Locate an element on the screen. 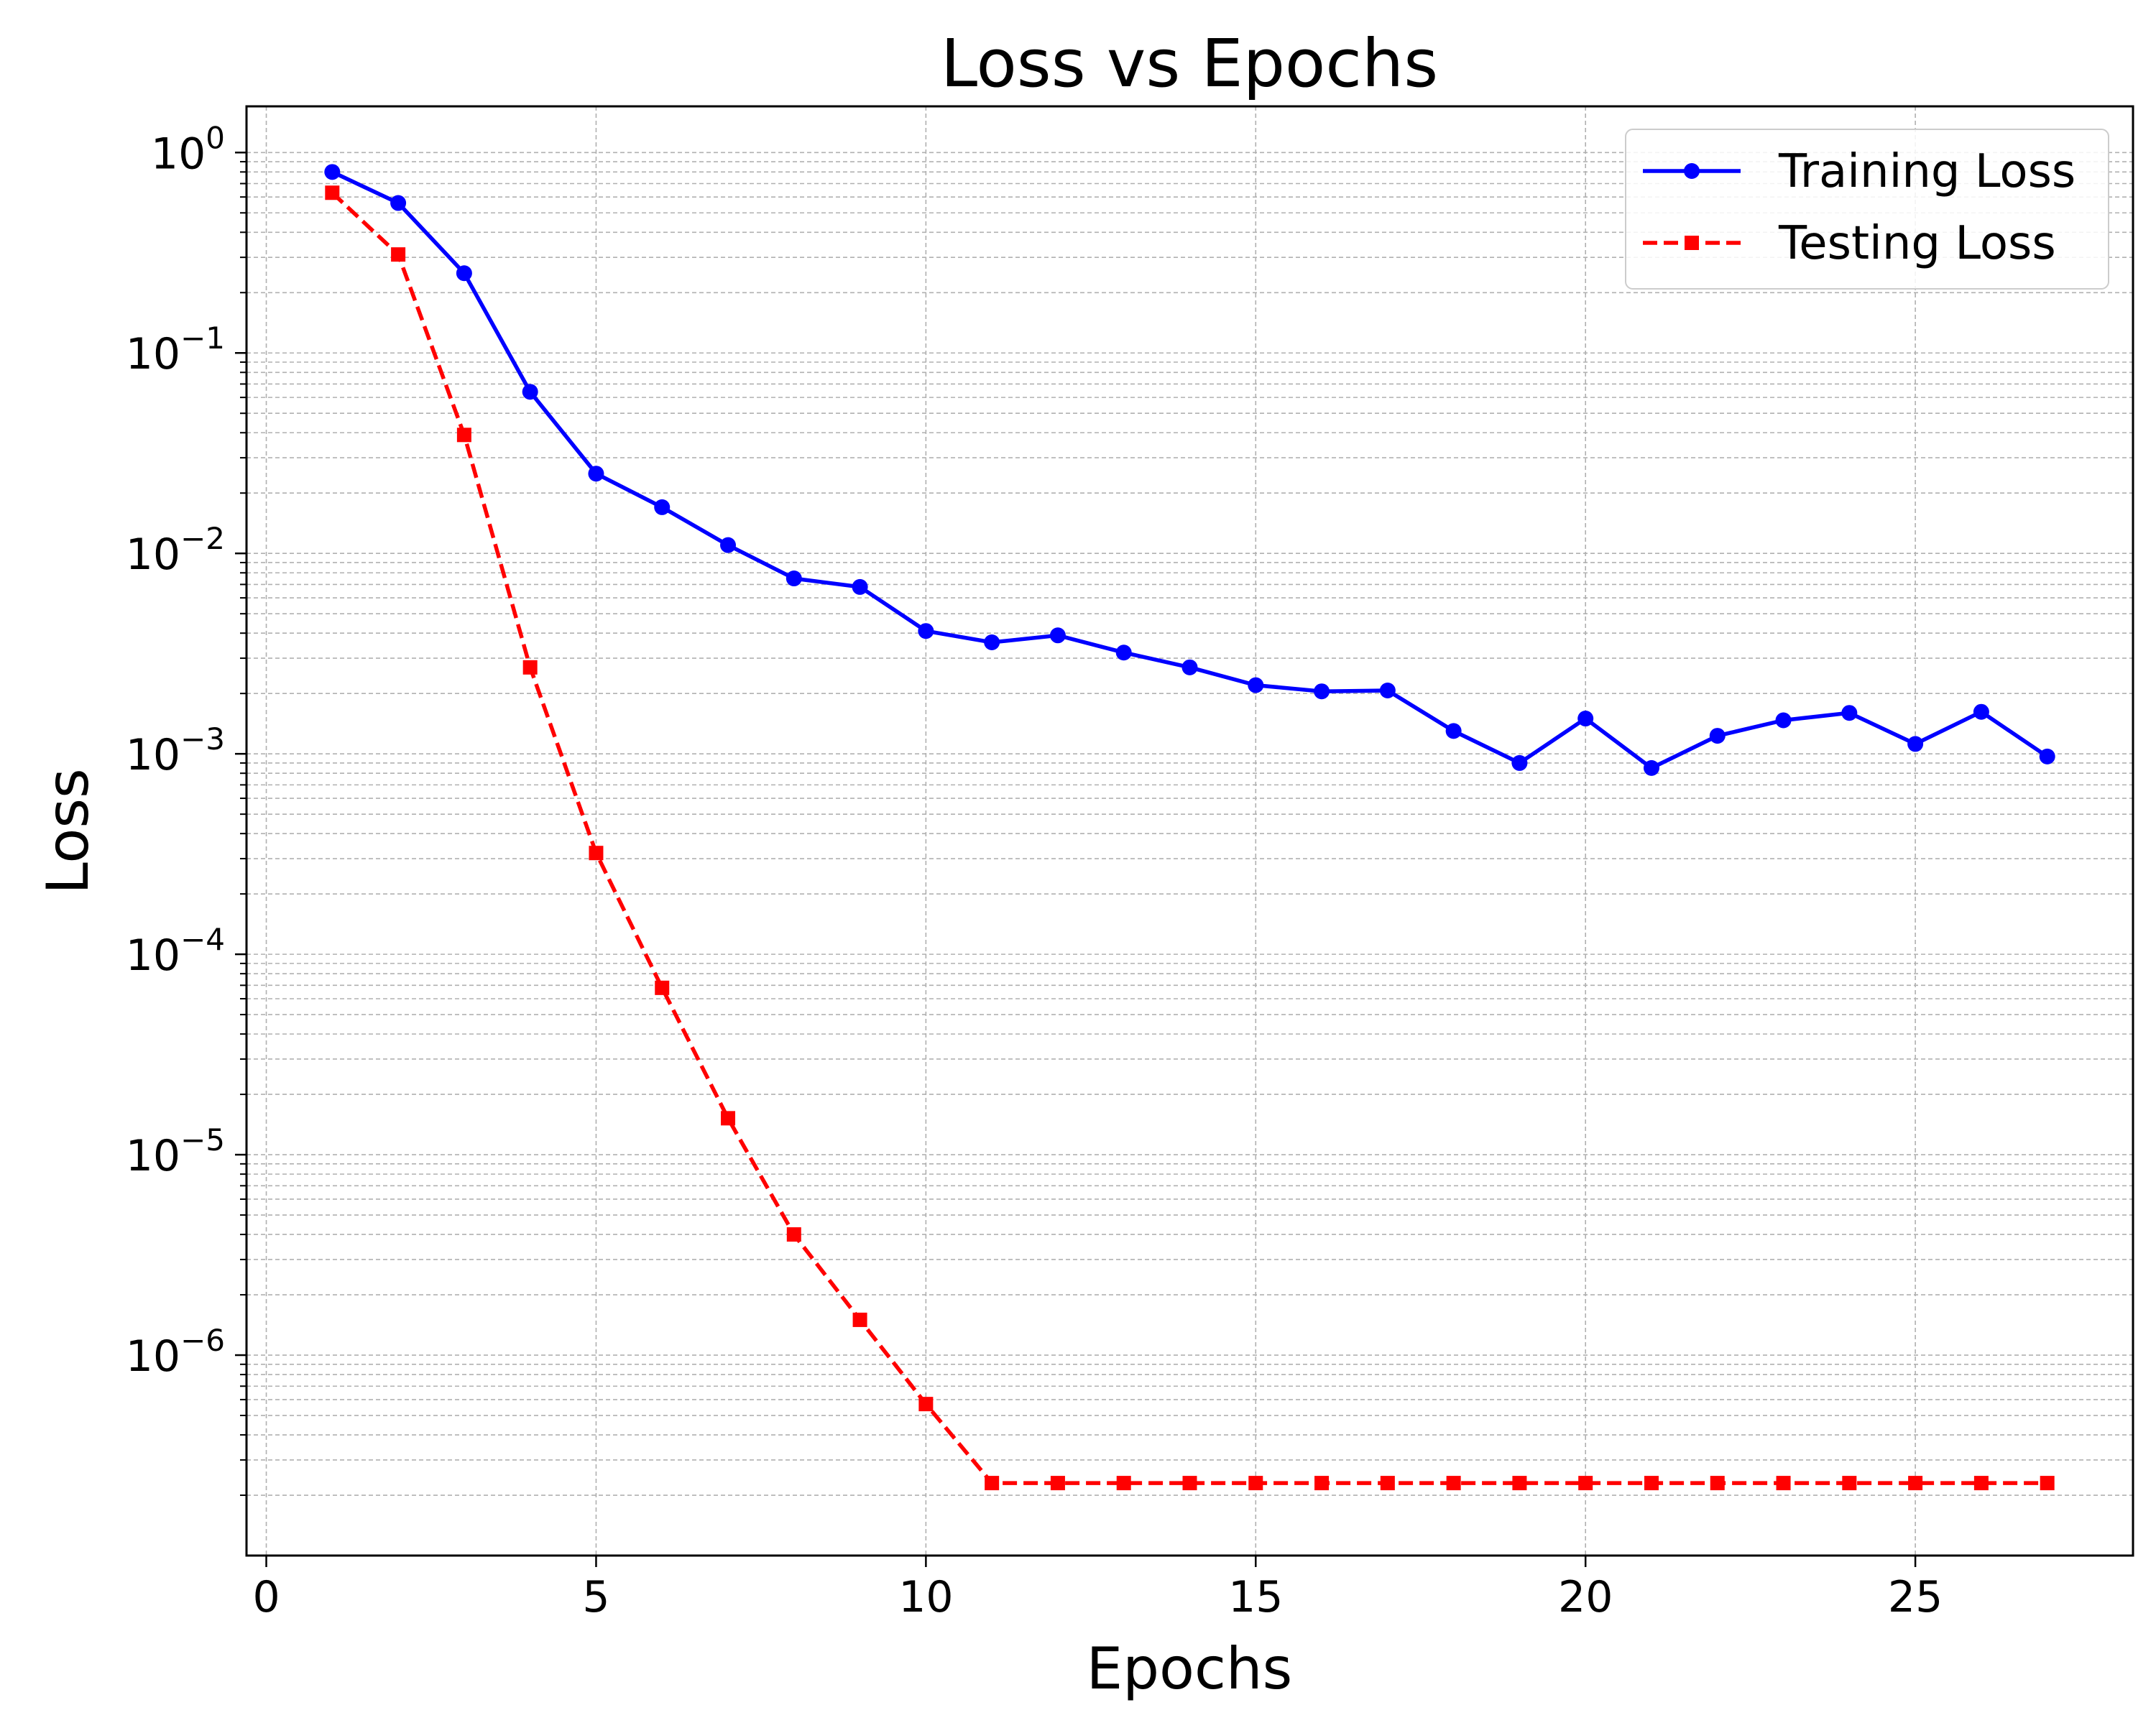 The image size is (2156, 1728). y-axis-label: Loss is located at coordinates (67, 831).